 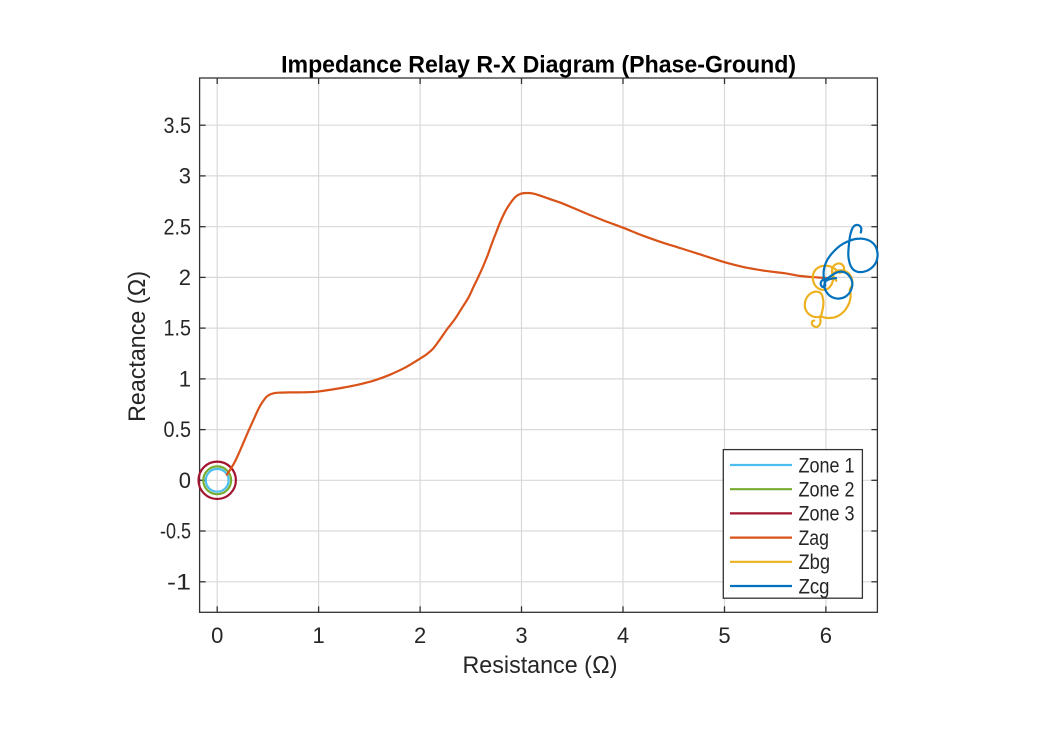 I want to click on svg-text: 1.5, so click(x=178, y=328).